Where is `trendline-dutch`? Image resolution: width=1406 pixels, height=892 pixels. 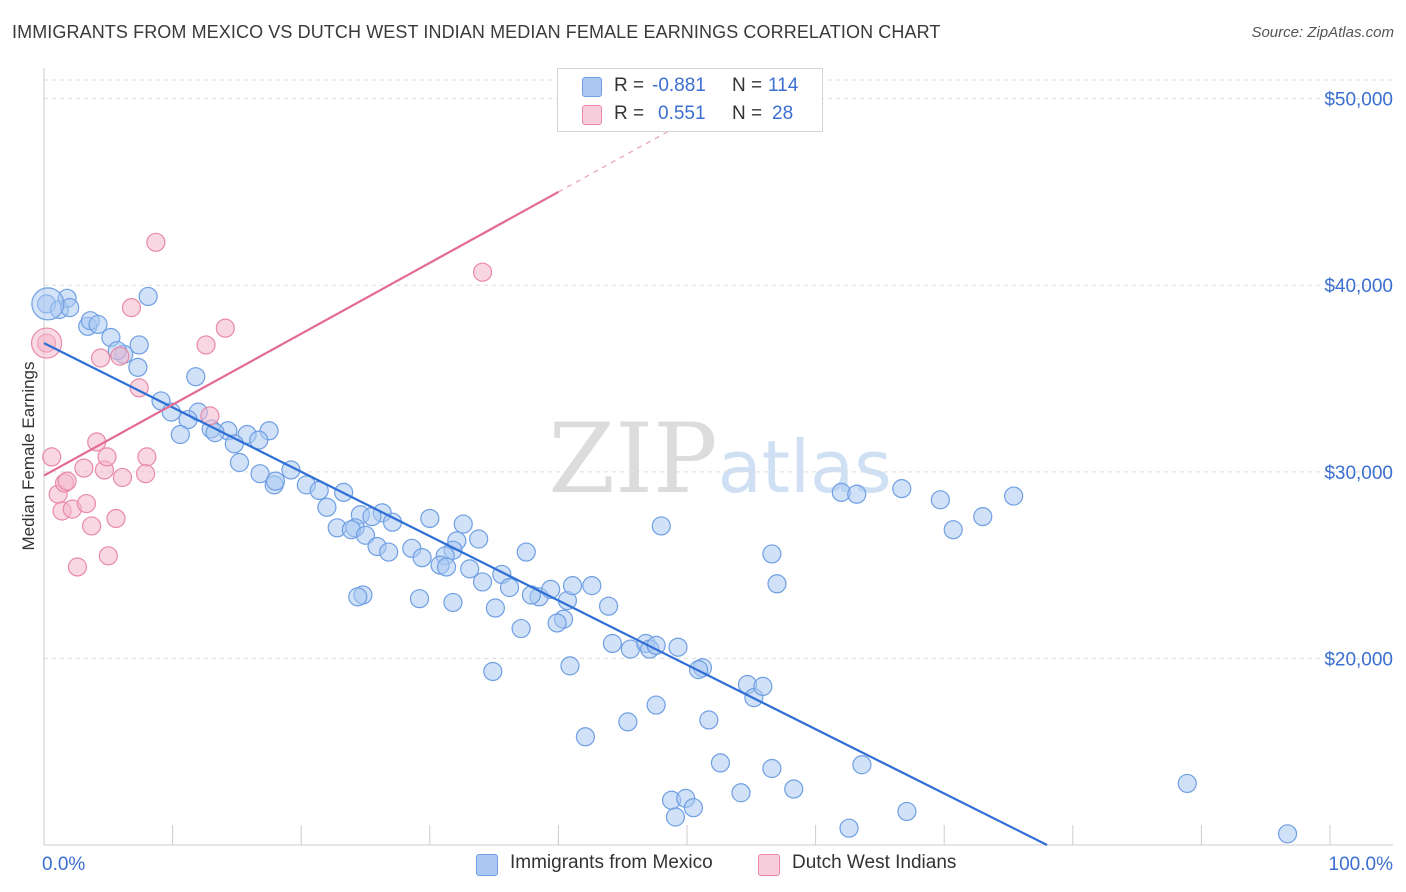 trendline-dutch is located at coordinates (301, 333).